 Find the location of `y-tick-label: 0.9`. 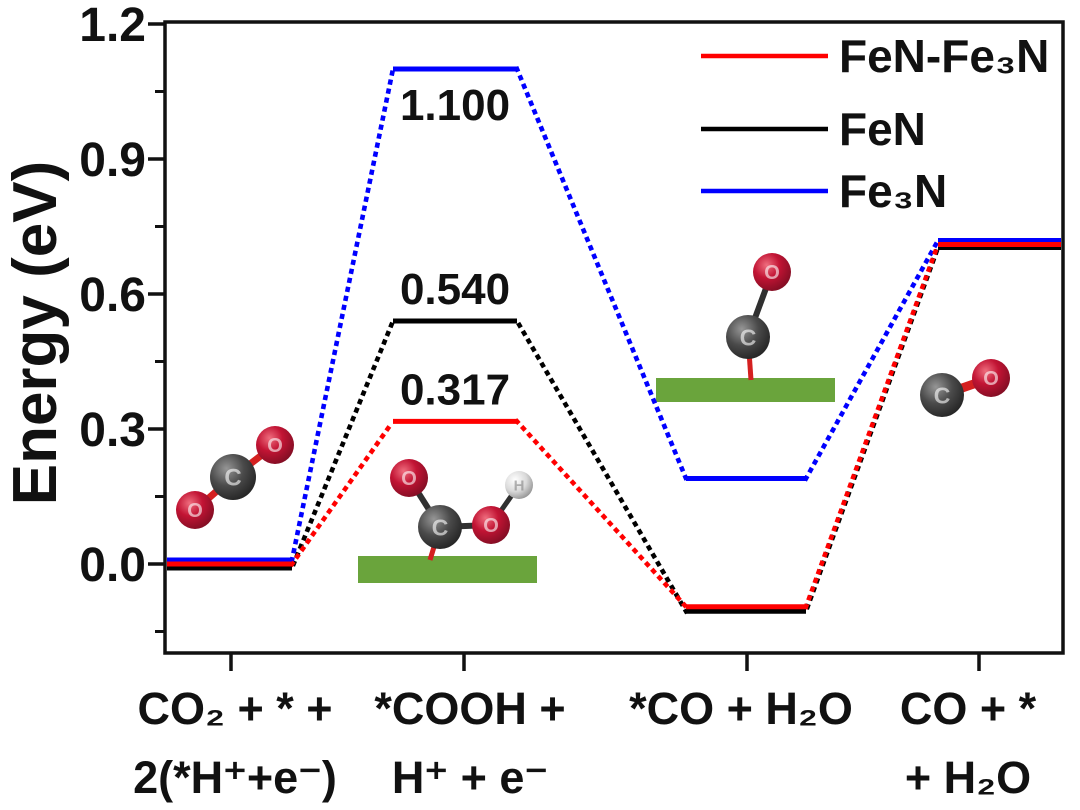

y-tick-label: 0.9 is located at coordinates (112, 160).